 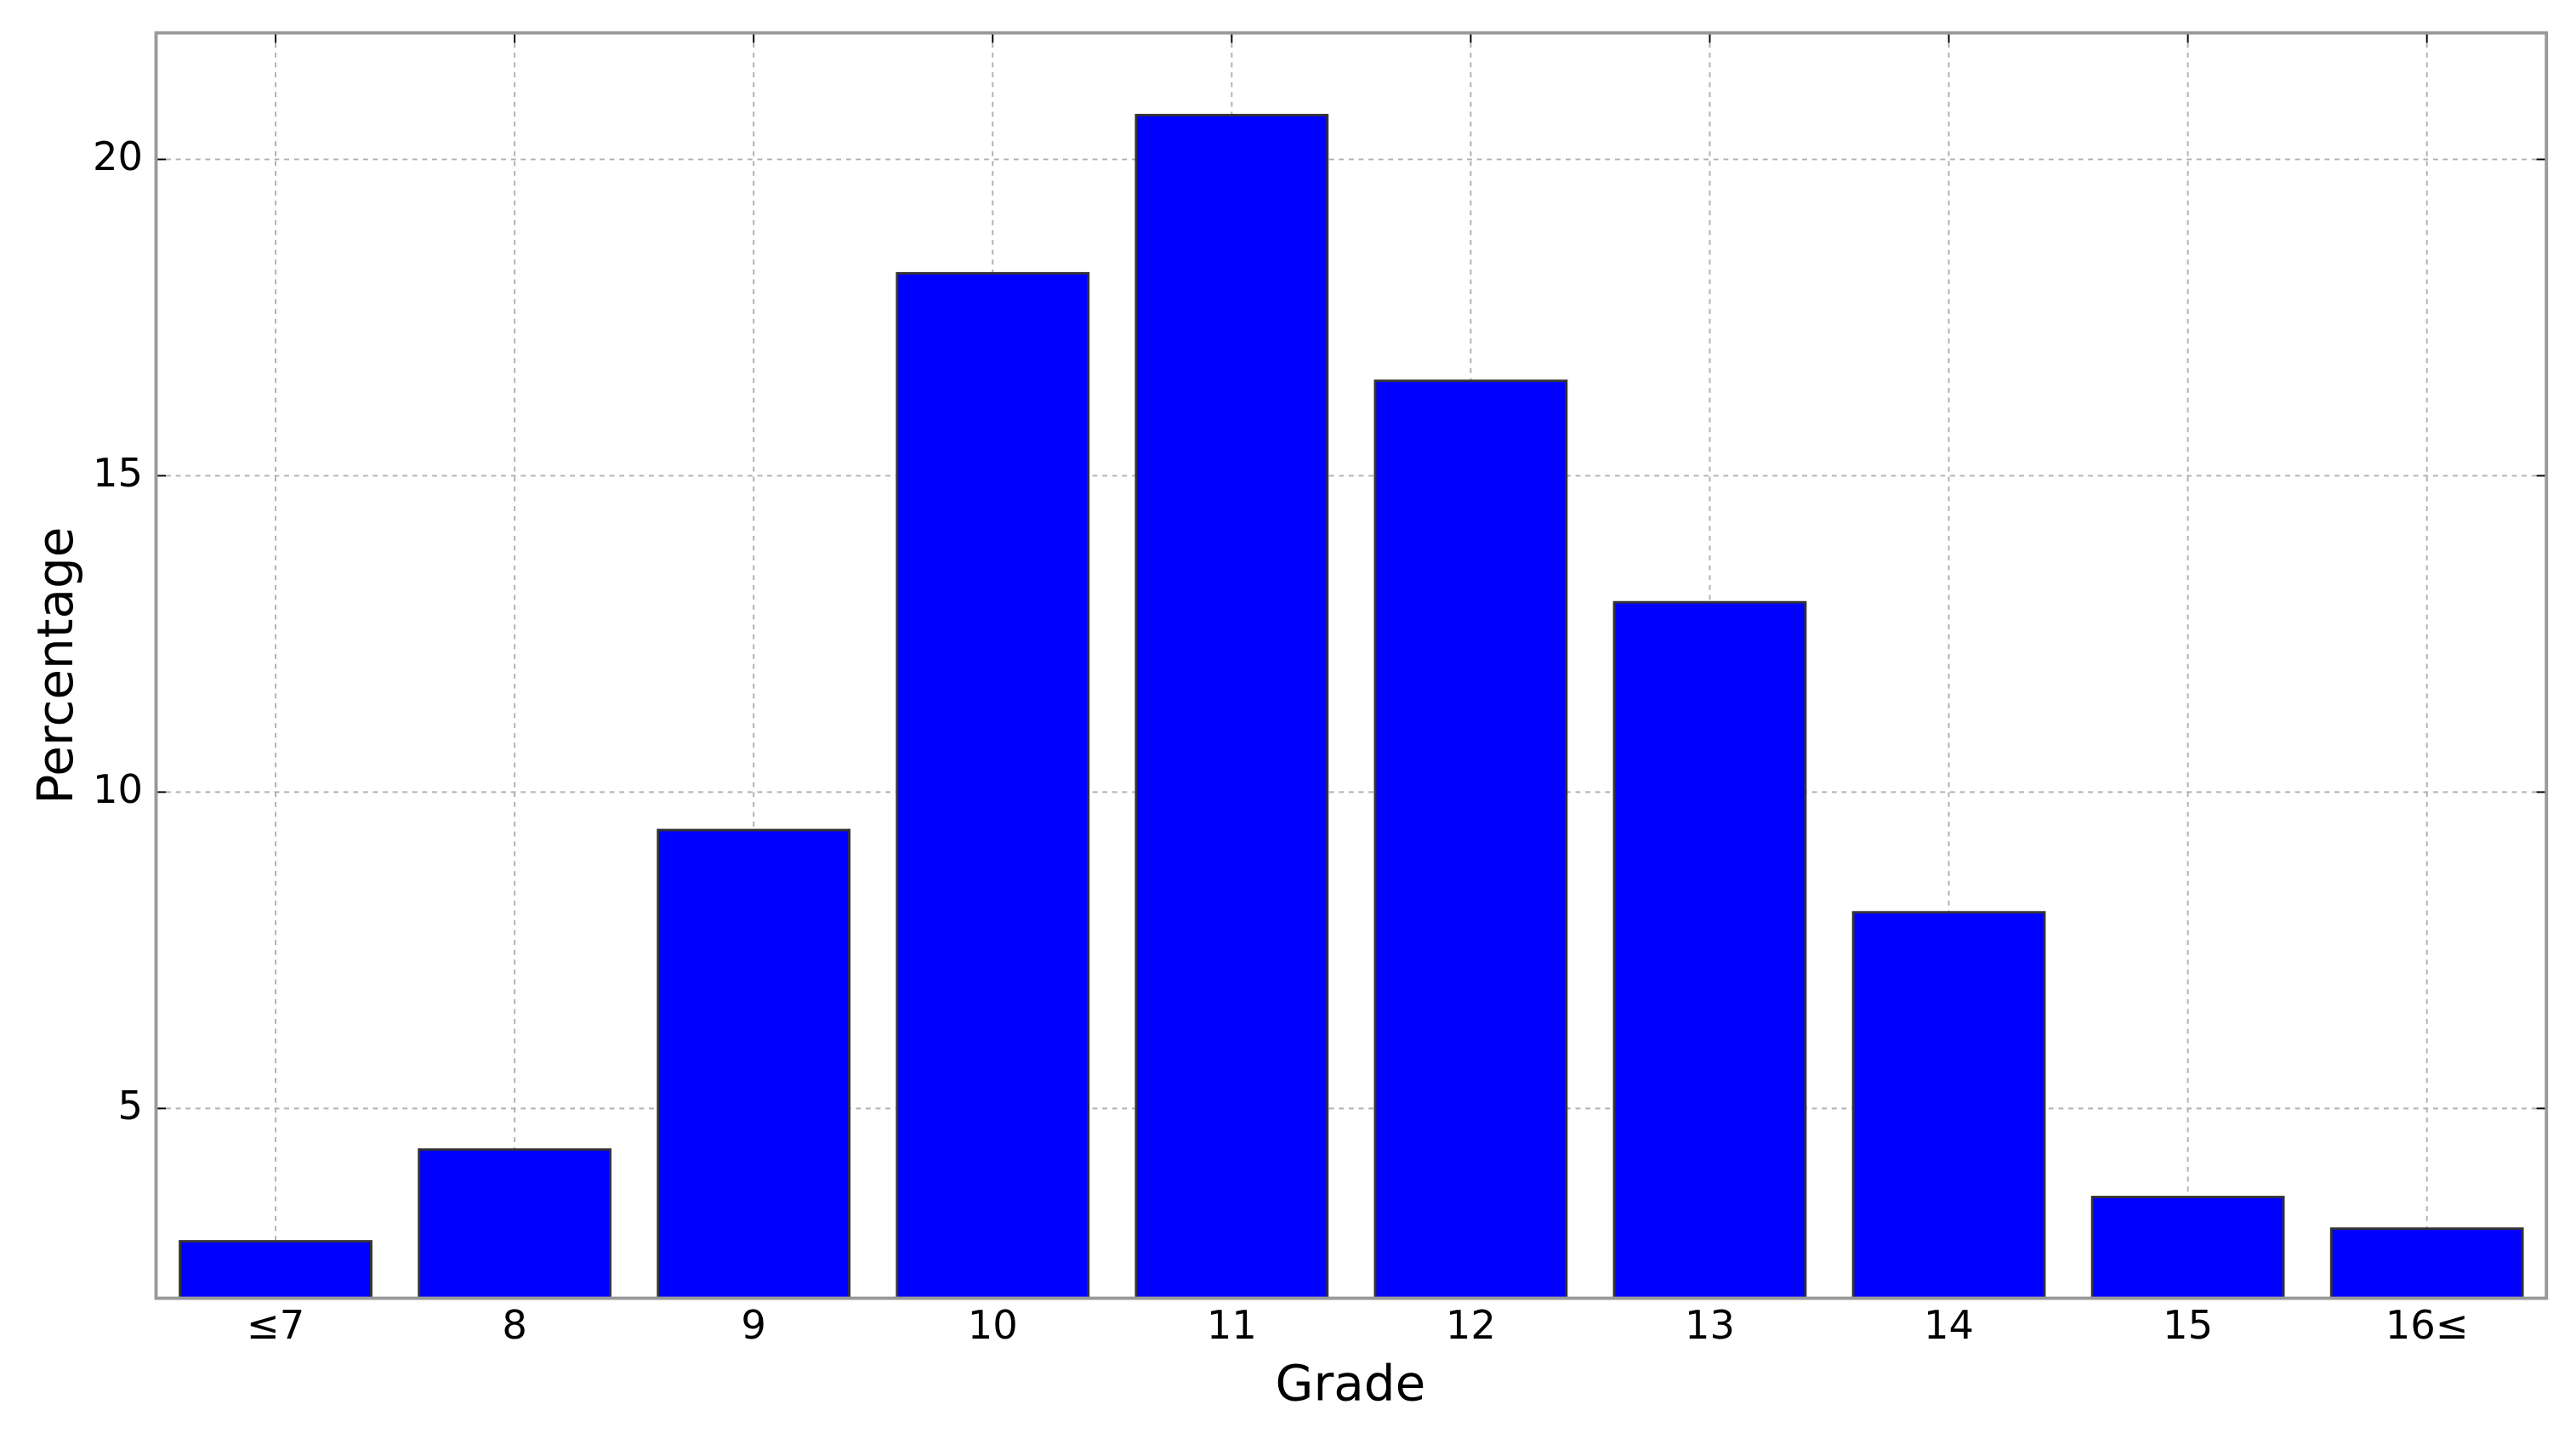 I want to click on x-tick-label: 10, so click(x=993, y=1325).